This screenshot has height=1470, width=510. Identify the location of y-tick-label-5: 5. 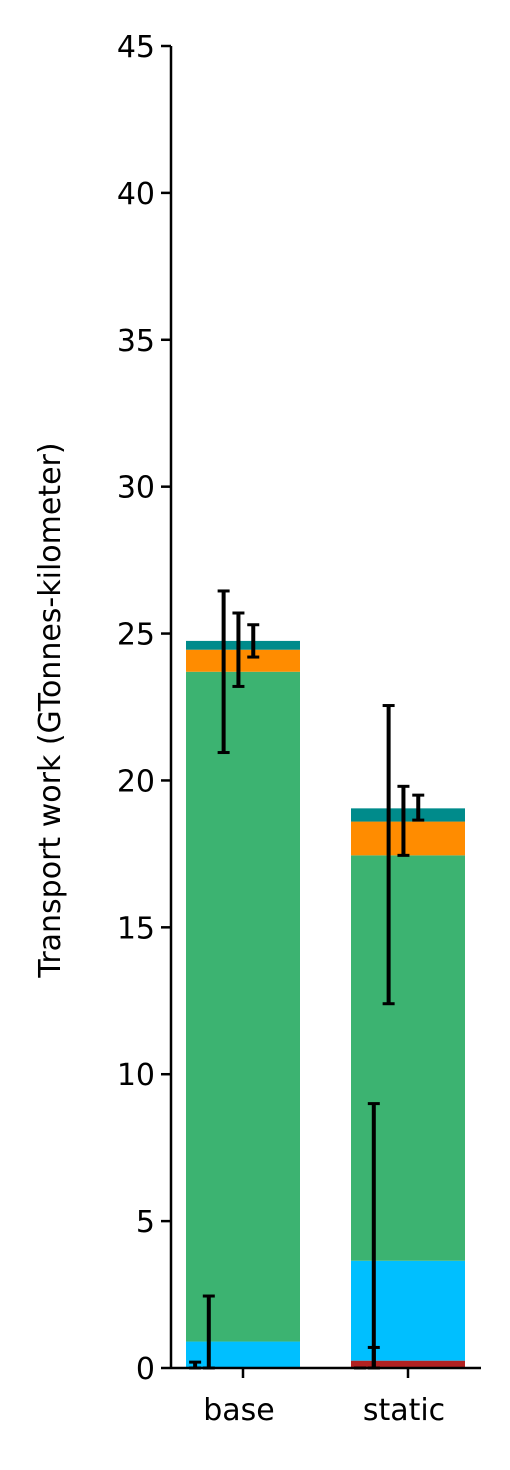
(145, 1222).